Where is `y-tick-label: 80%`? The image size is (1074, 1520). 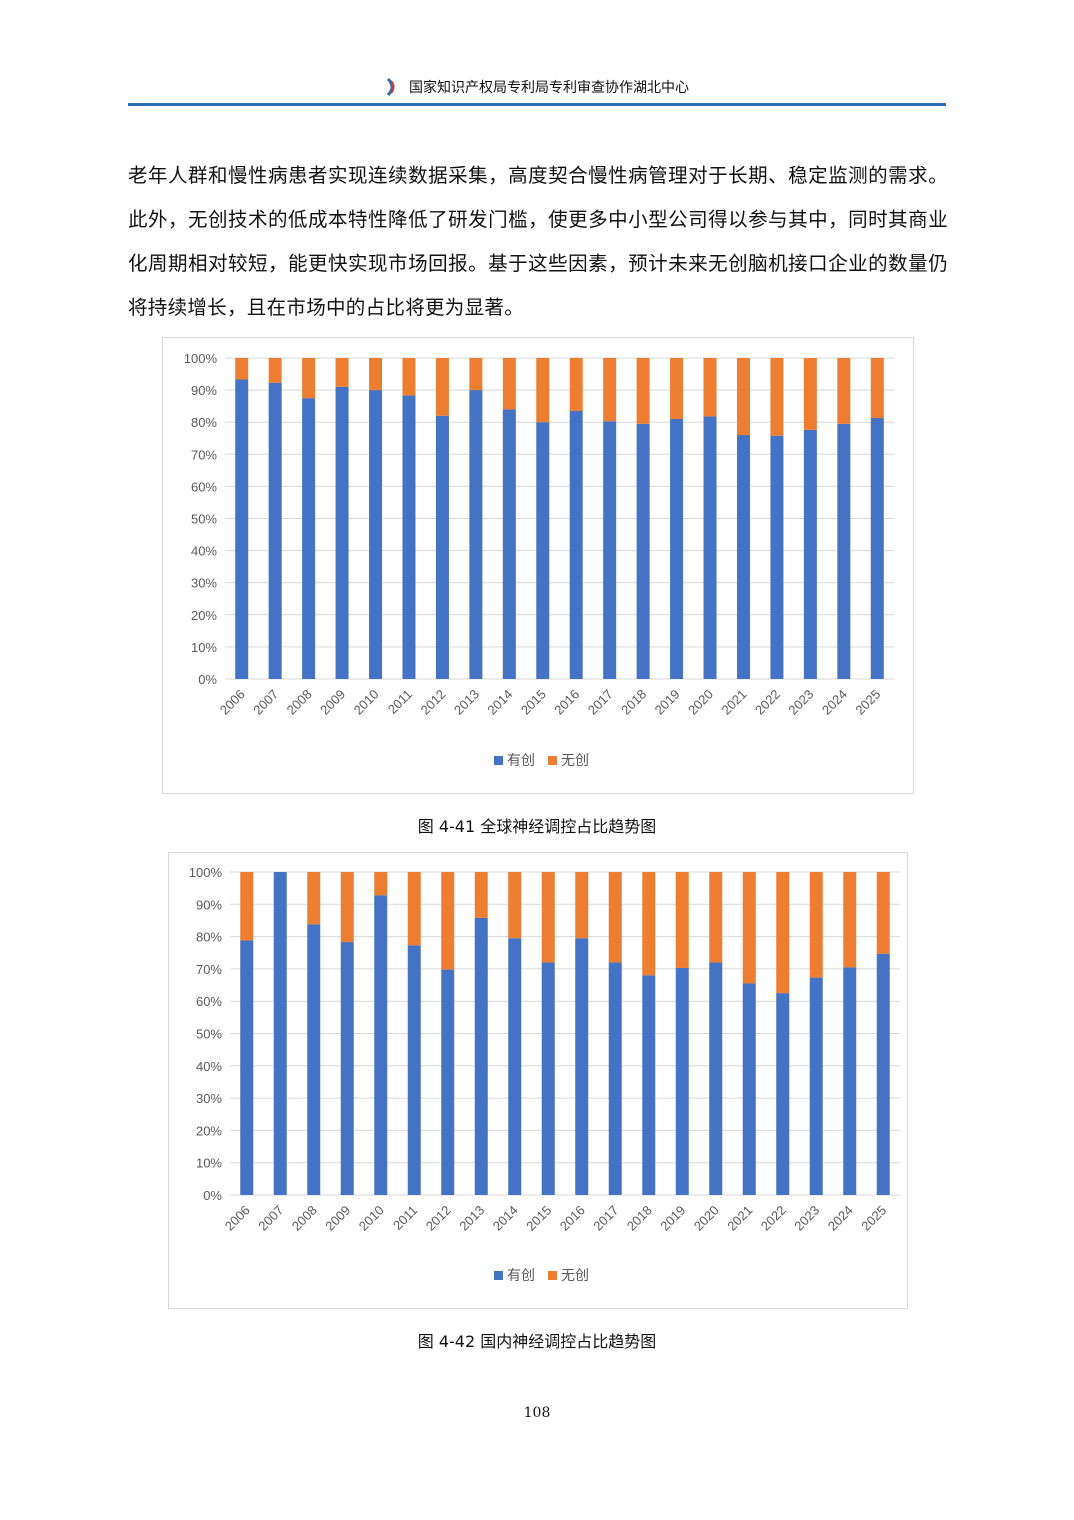 y-tick-label: 80% is located at coordinates (204, 422).